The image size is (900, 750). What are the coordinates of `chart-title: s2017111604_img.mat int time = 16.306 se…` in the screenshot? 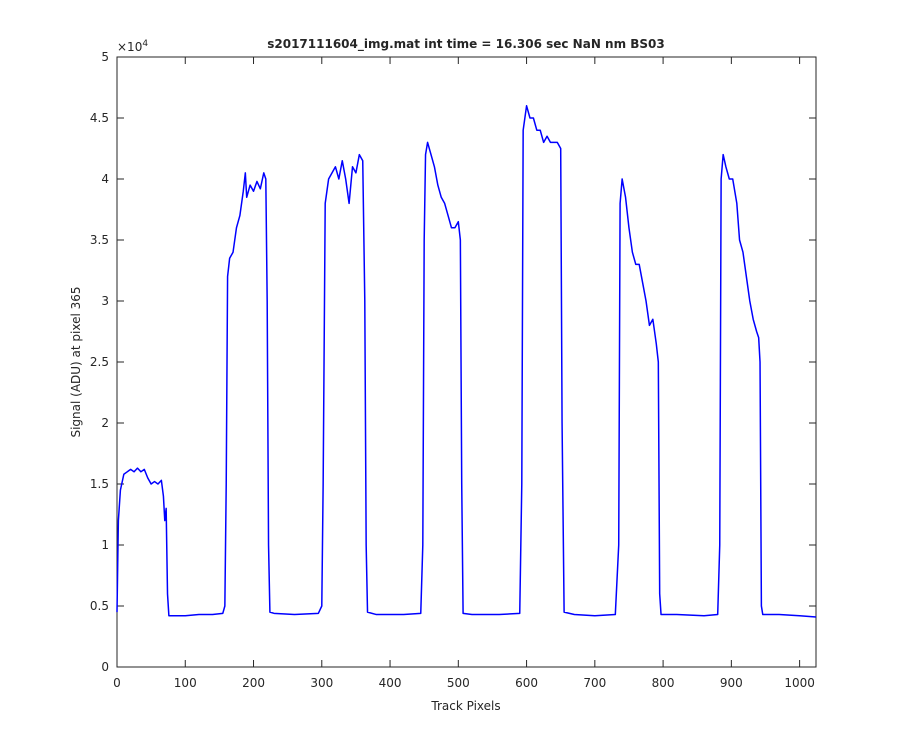 It's located at (466, 44).